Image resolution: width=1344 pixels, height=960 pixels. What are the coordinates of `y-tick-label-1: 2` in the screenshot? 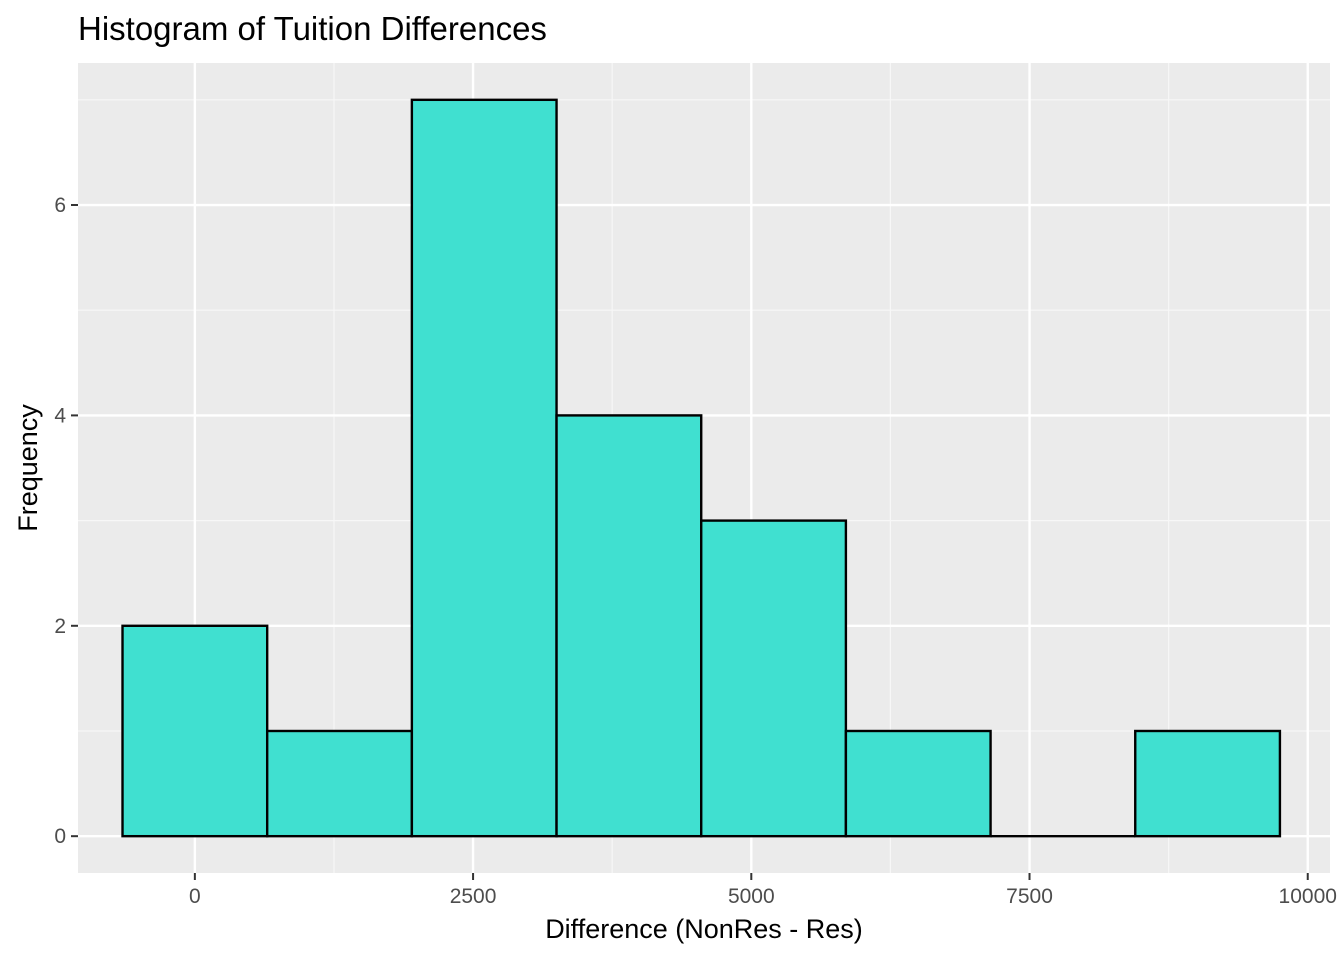 It's located at (60, 626).